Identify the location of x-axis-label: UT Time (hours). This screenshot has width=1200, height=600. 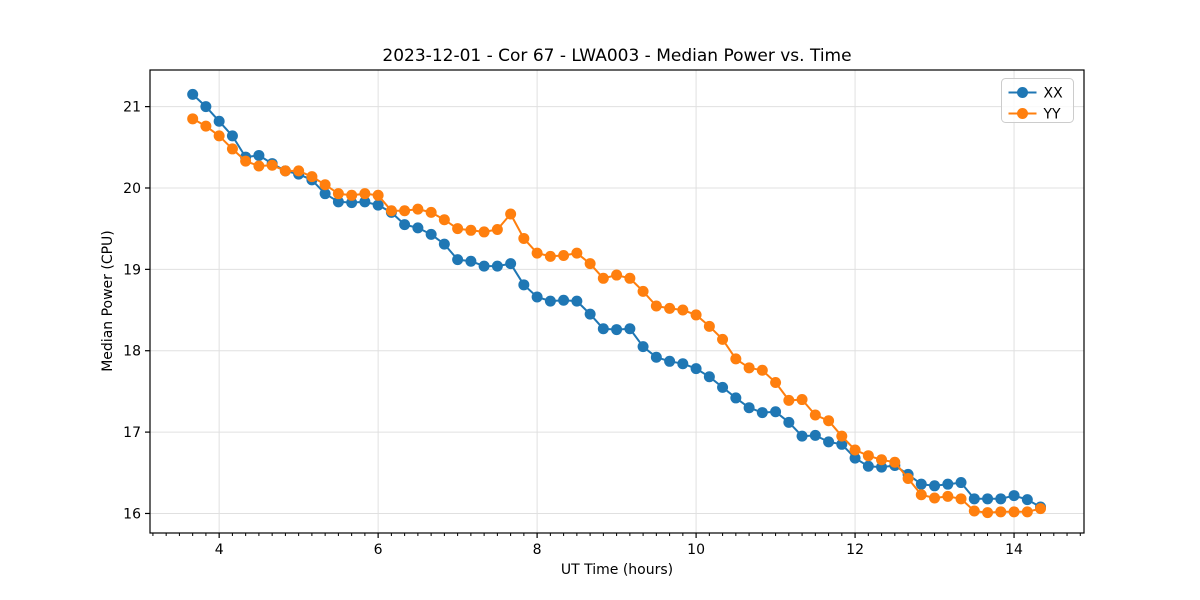
(617, 570).